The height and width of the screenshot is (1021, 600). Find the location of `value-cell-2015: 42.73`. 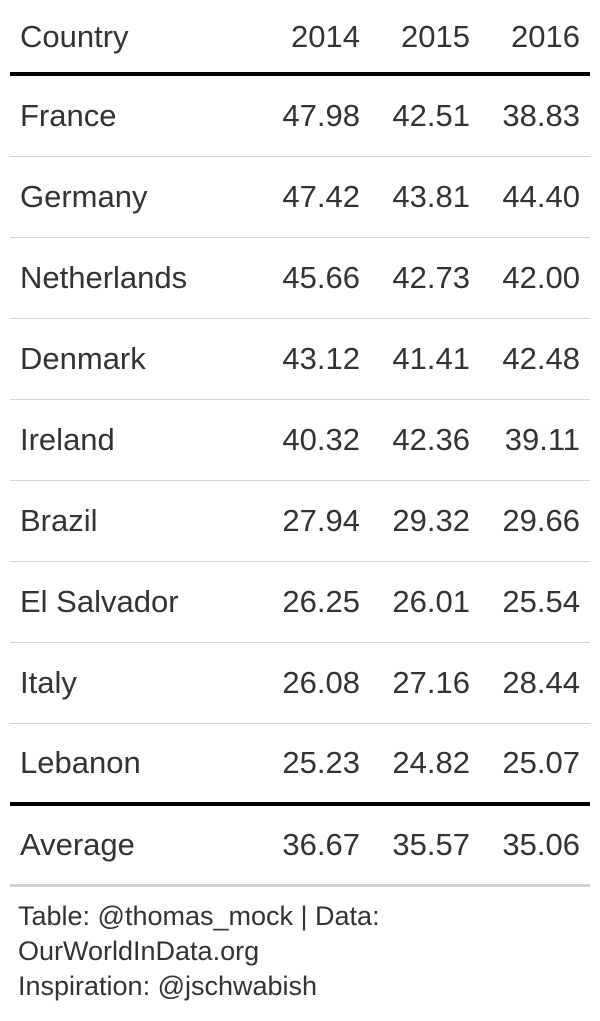

value-cell-2015: 42.73 is located at coordinates (431, 277).